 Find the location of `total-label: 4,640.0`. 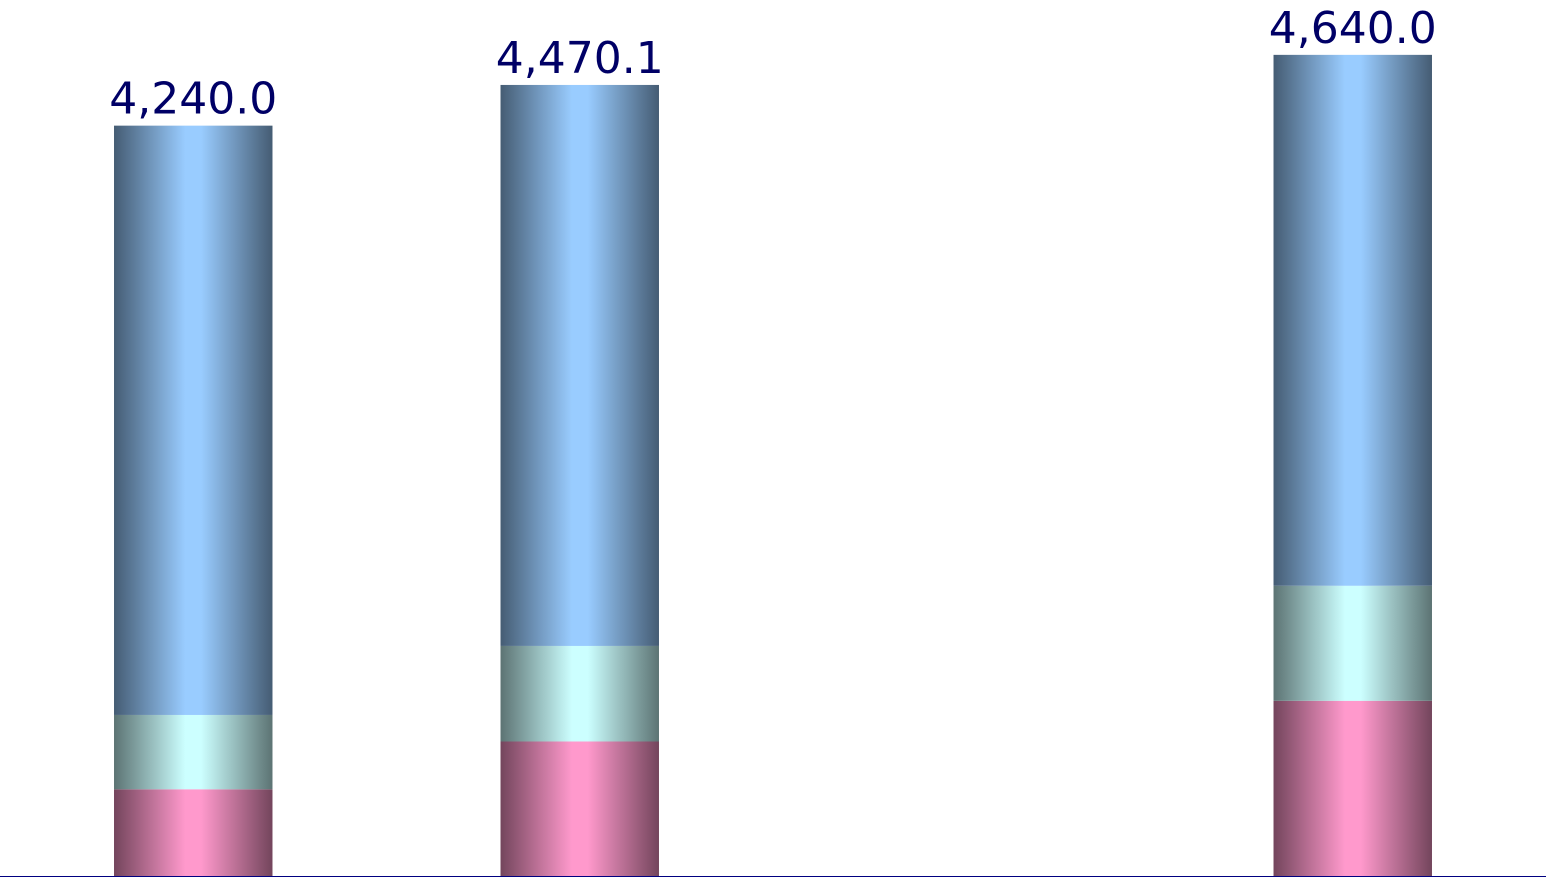

total-label: 4,640.0 is located at coordinates (1353, 28).